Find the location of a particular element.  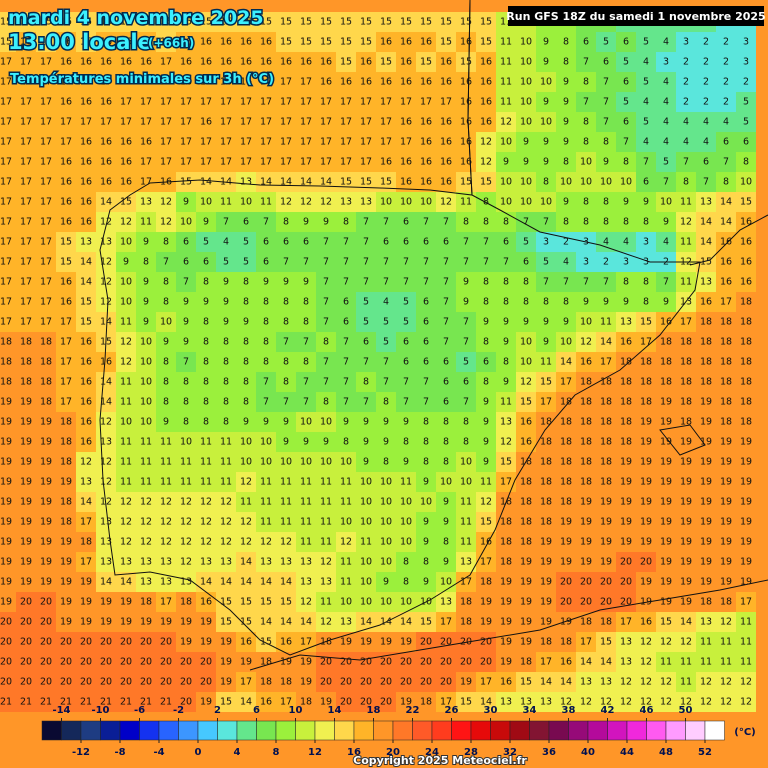

subtitle: Températures minimales sur 3h (°C) is located at coordinates (142, 79).